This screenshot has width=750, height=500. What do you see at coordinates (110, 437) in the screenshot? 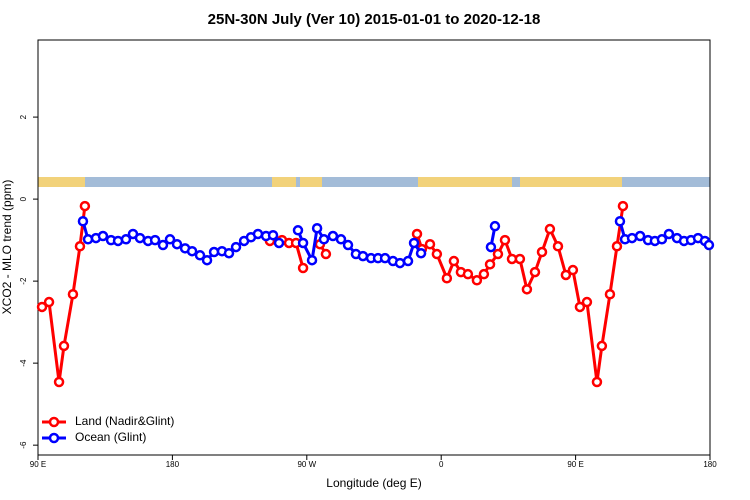
I see `legend-label: Ocean (Glint)` at bounding box center [110, 437].